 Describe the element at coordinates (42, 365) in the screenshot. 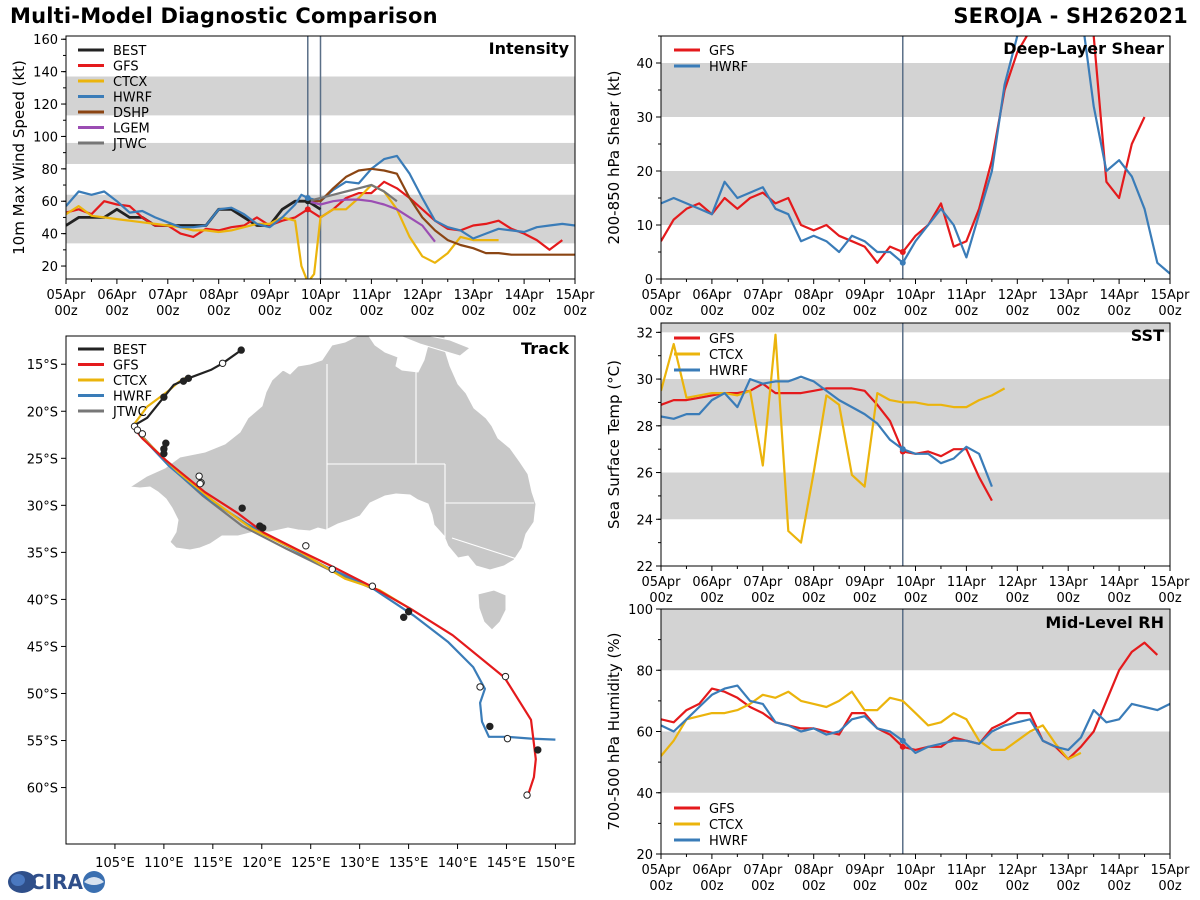

I see `lat-tick-label: 15°S` at that location.